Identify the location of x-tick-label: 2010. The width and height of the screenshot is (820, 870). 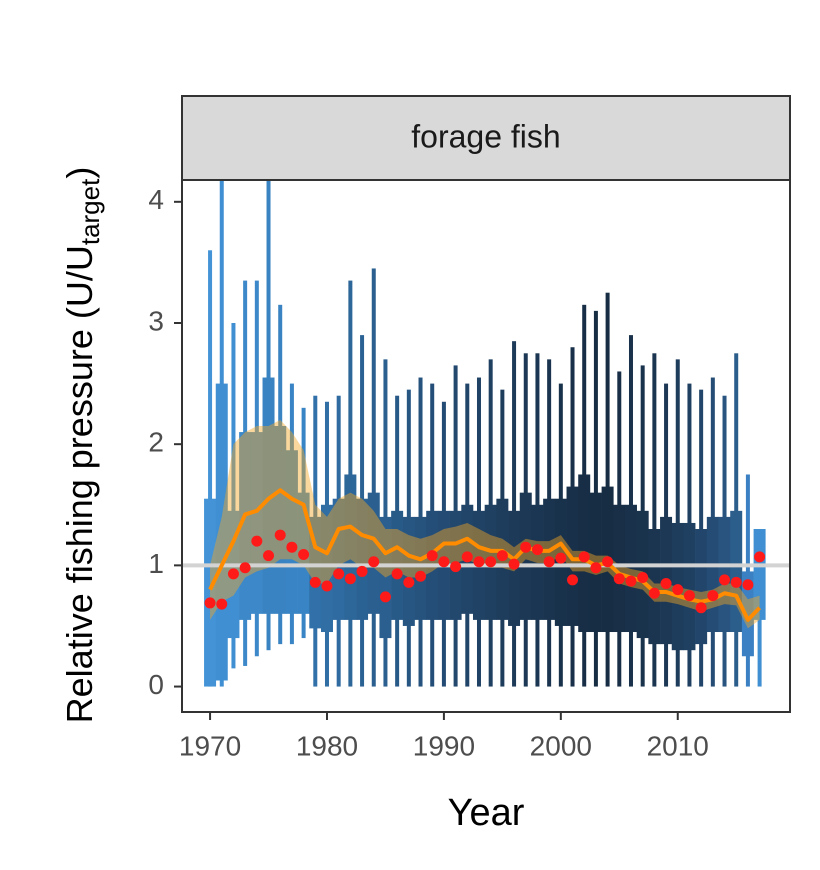
(678, 745).